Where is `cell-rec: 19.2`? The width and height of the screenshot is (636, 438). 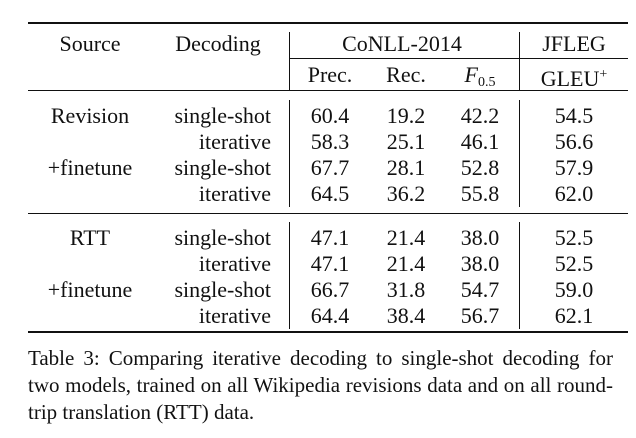 cell-rec: 19.2 is located at coordinates (406, 115).